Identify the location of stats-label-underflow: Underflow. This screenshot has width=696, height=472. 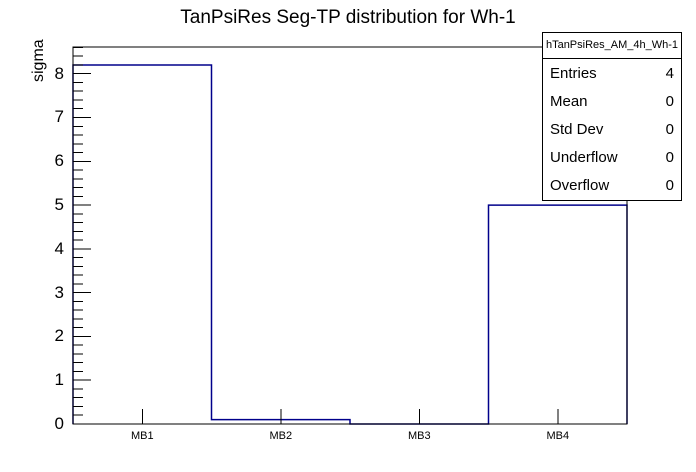
(584, 158).